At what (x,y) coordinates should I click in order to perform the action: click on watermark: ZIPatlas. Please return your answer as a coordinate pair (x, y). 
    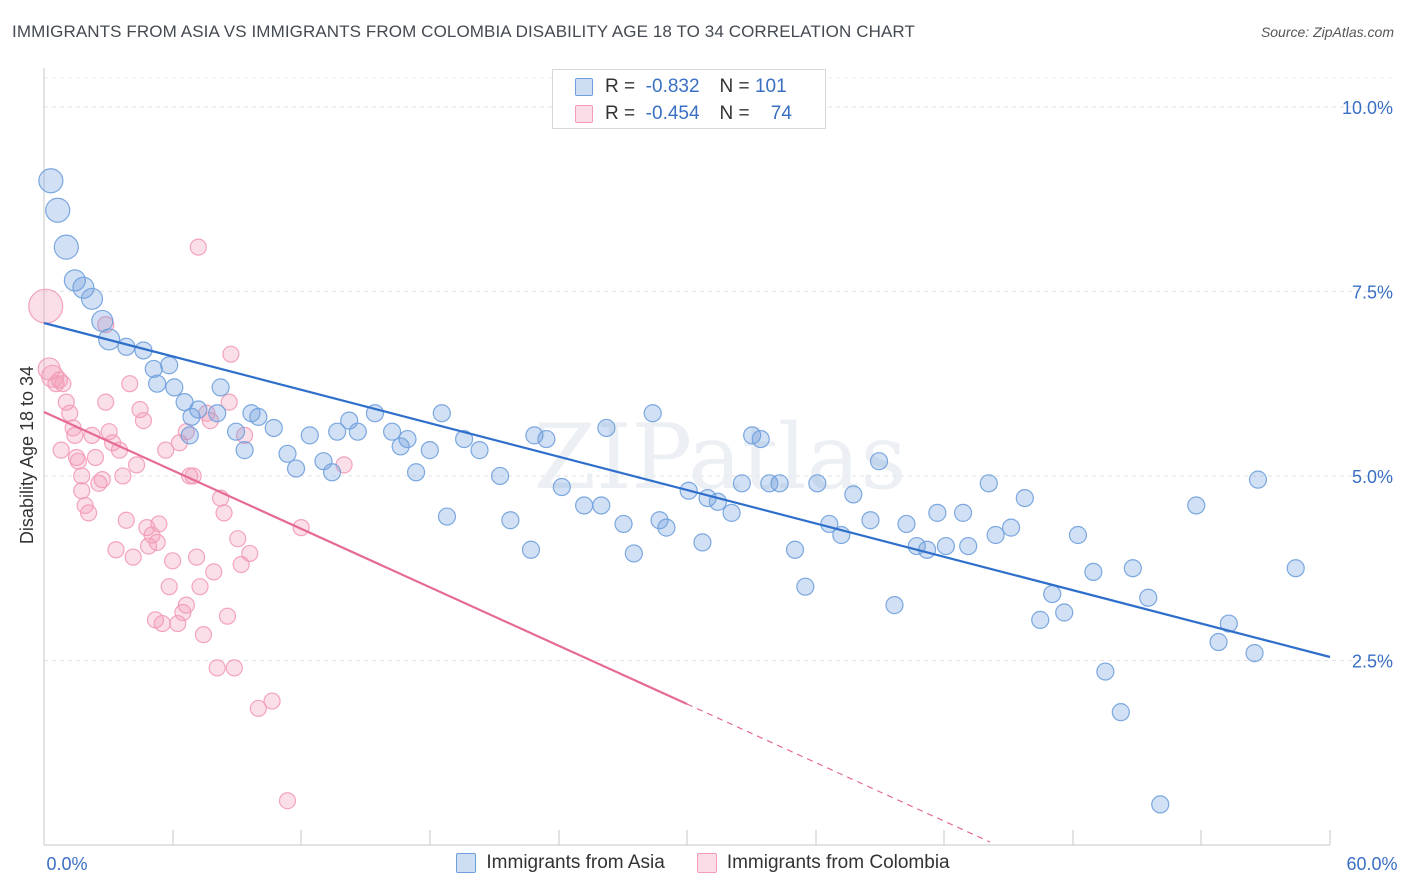
    Looking at the image, I should click on (719, 457).